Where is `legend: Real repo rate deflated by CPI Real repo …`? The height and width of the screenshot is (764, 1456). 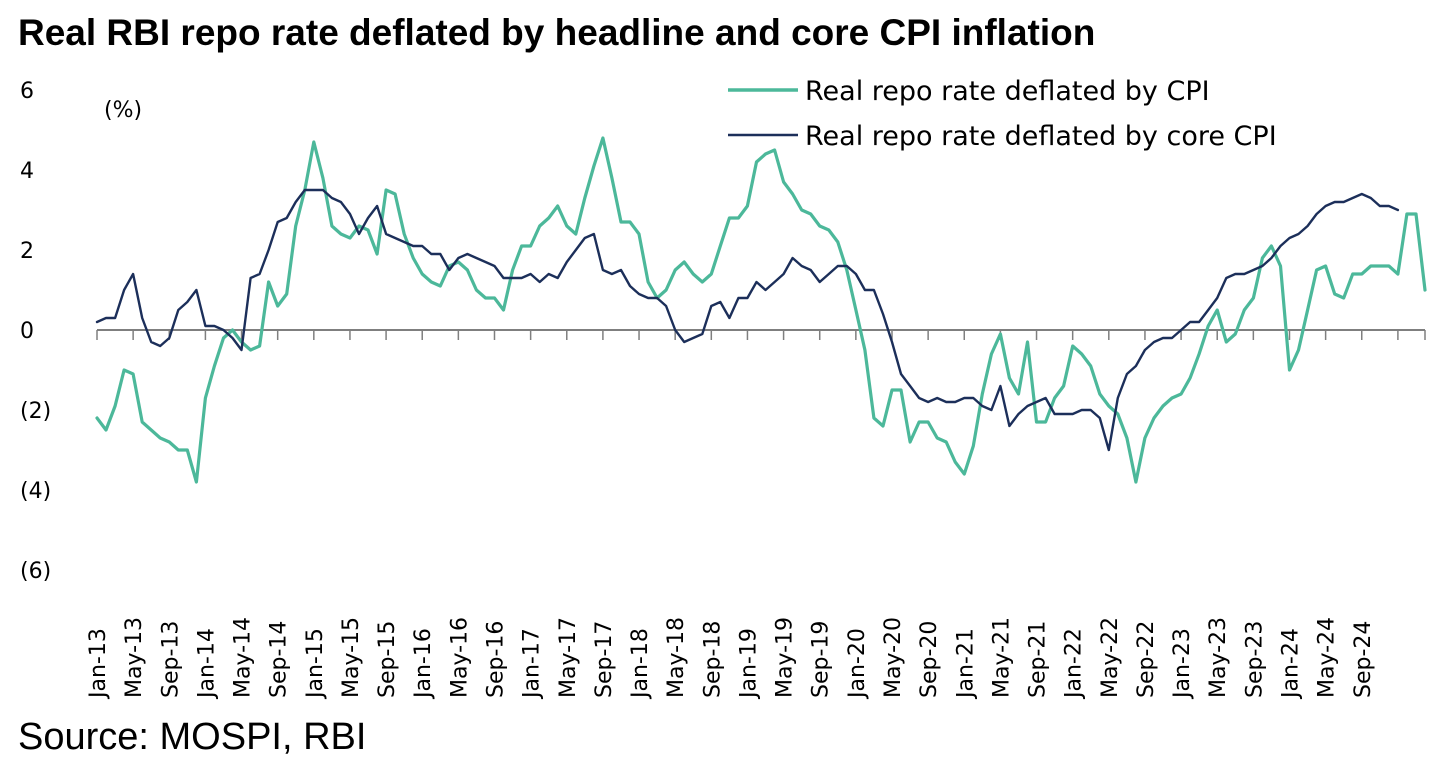
legend: Real repo rate deflated by CPI Real repo … is located at coordinates (1002, 114).